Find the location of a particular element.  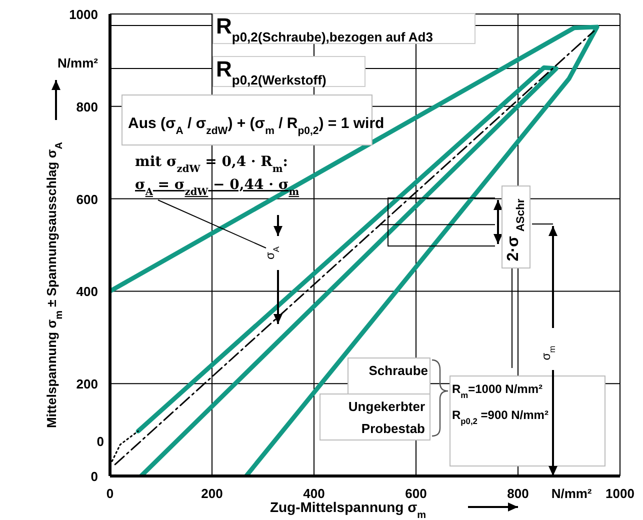

ref-line-label: R$_{p0,2(Schraube),bezogen auf Ad3}$ is located at coordinates (324, 29).